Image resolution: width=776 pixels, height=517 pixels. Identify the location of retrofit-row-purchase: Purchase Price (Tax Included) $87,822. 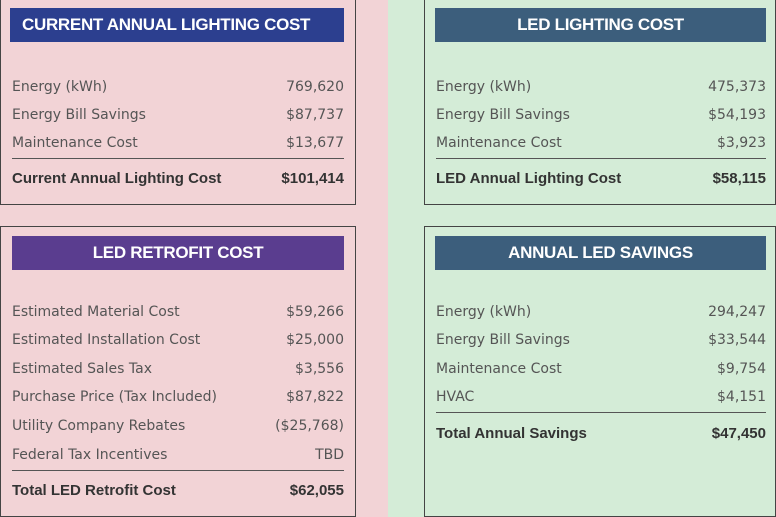
(178, 397).